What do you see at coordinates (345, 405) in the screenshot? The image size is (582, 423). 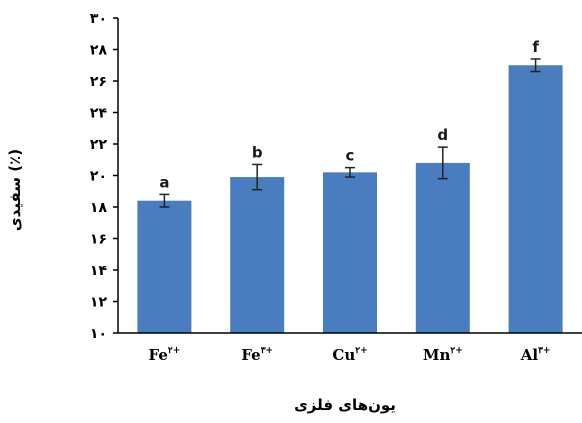 I see `x-axis-title: یون‌های فلزی` at bounding box center [345, 405].